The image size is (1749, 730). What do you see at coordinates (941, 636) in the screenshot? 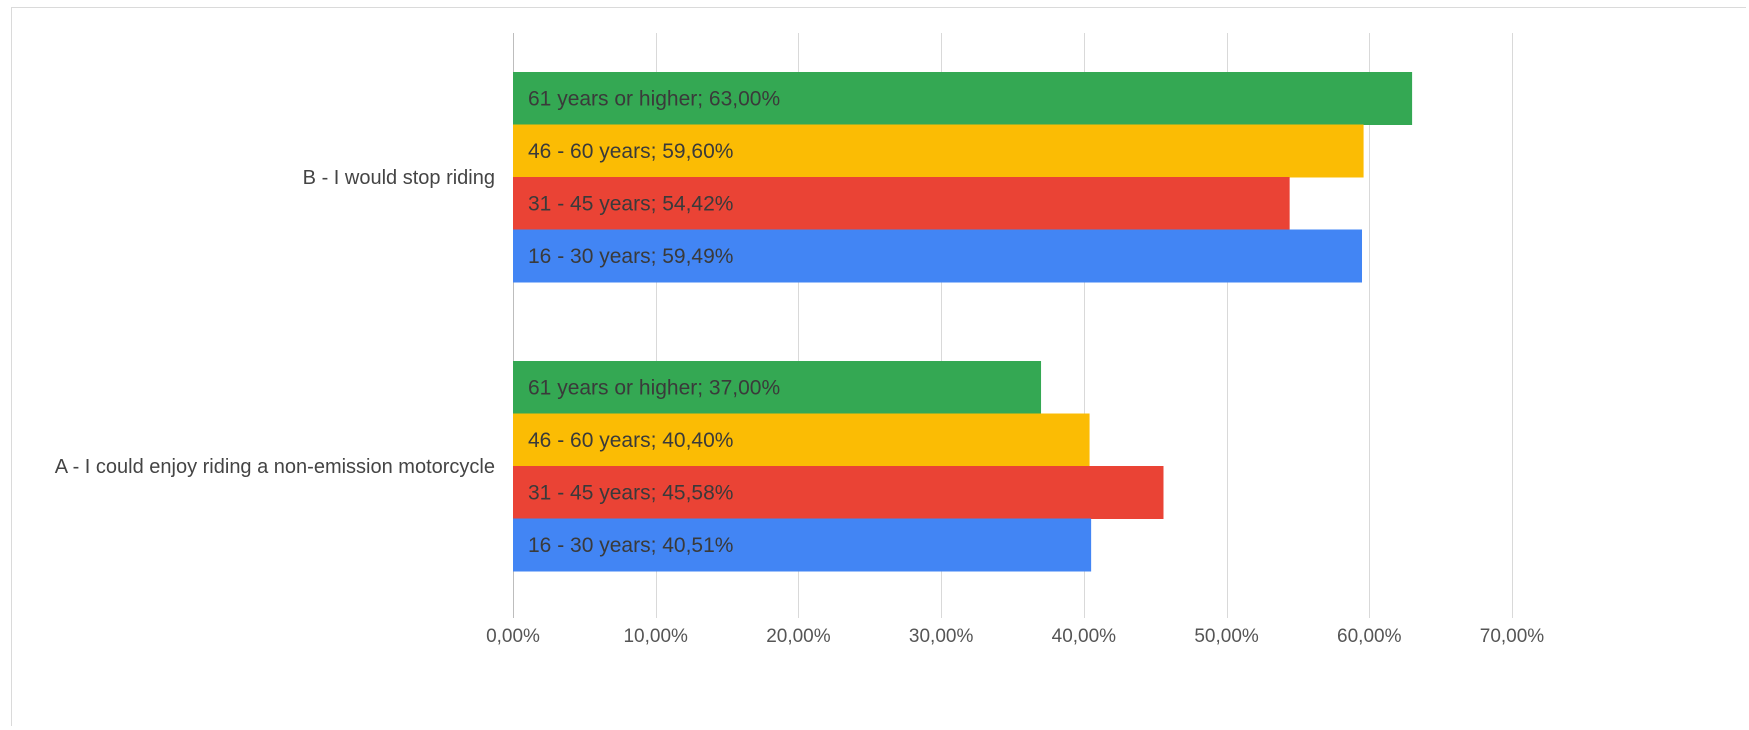
I see `x-tick-label: 30,00%` at bounding box center [941, 636].